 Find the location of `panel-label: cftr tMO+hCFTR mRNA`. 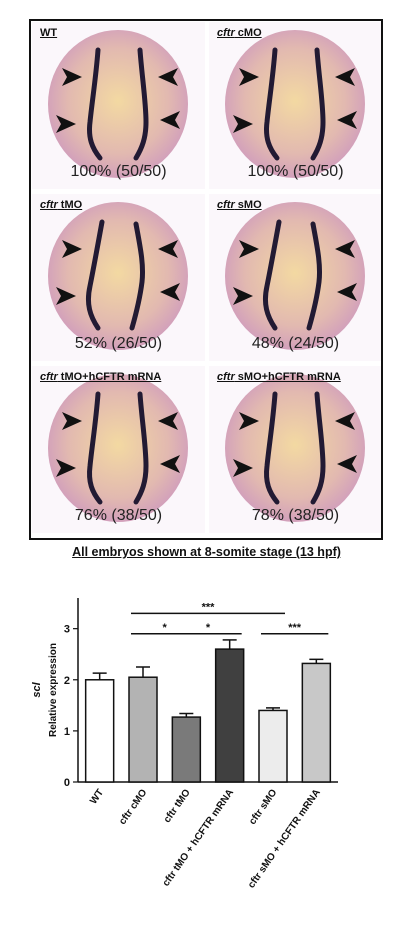

panel-label: cftr tMO+hCFTR mRNA is located at coordinates (100, 377).